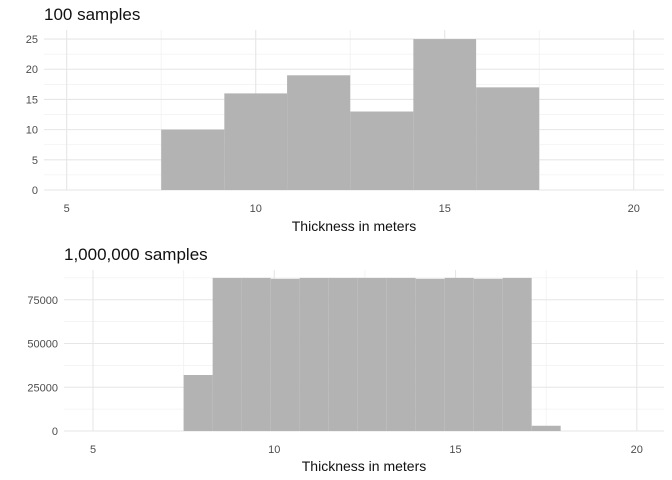 This screenshot has width=672, height=480. Describe the element at coordinates (32, 131) in the screenshot. I see `y-tick-label: 10` at that location.